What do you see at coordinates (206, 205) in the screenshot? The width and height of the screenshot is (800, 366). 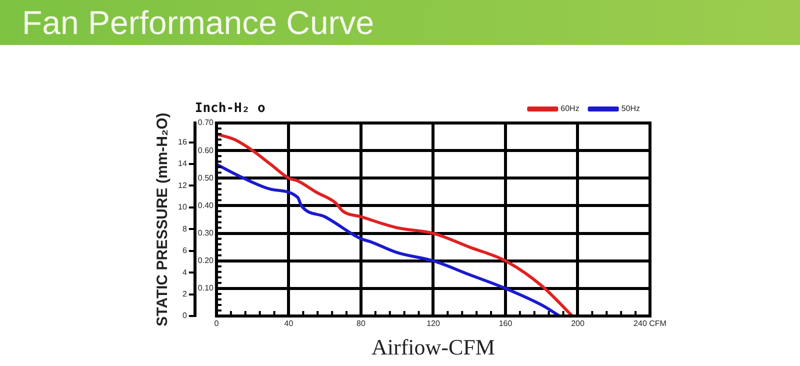 I see `y-tick-label: 0.40` at bounding box center [206, 205].